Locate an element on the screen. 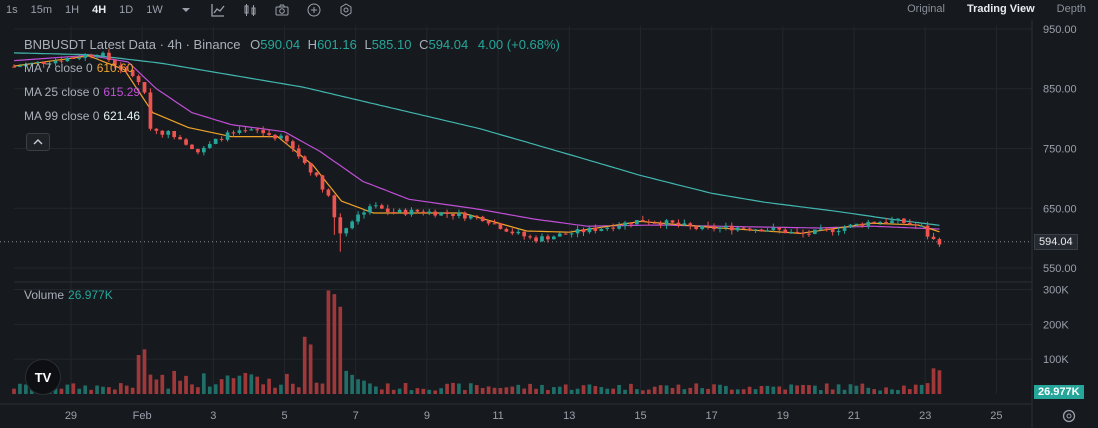  tradingview-logo: TV is located at coordinates (43, 377).